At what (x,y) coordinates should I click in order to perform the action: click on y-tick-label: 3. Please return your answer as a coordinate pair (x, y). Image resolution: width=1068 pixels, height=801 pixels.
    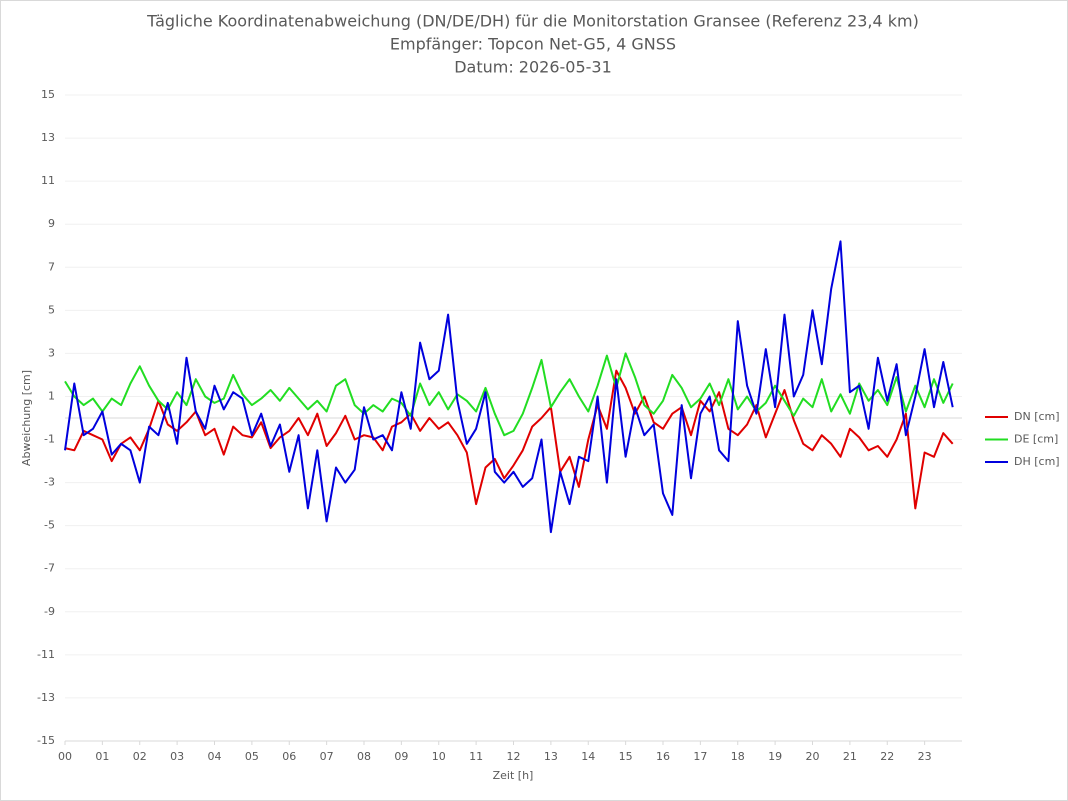
    Looking at the image, I should click on (51, 352).